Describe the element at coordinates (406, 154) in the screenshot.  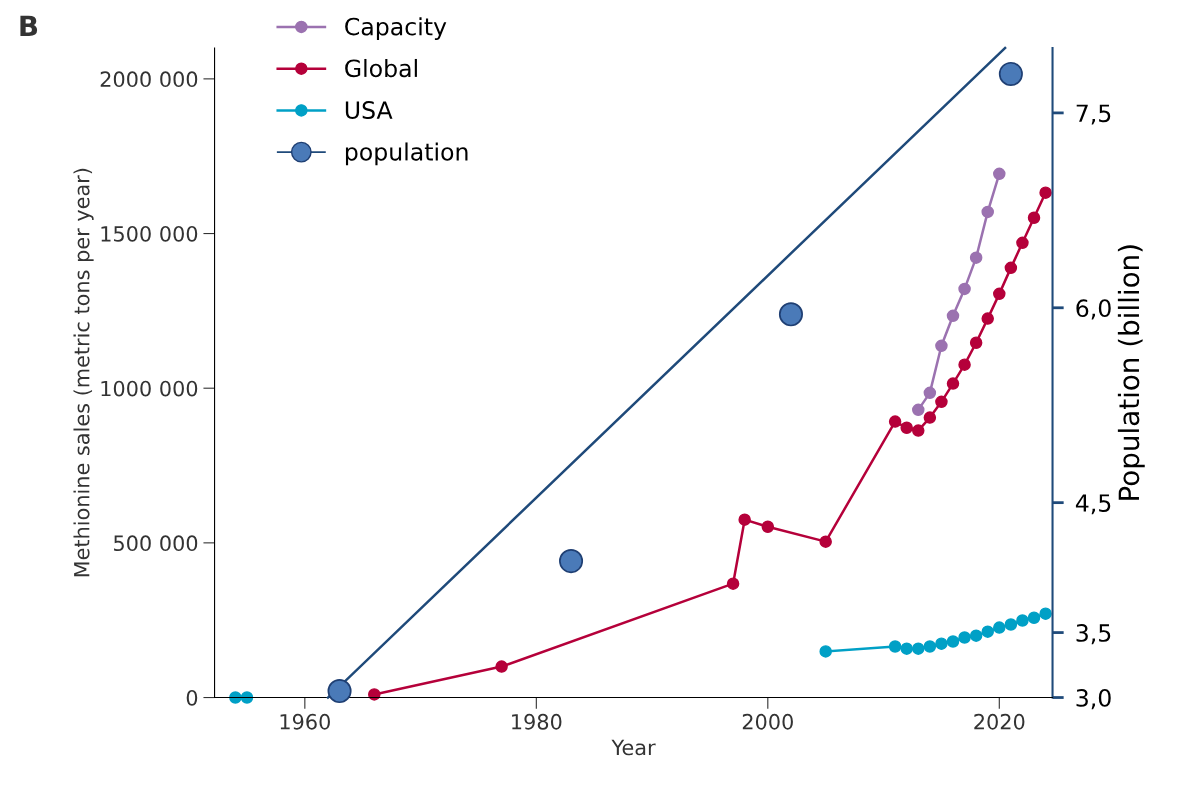
I see `legend-label: population` at that location.